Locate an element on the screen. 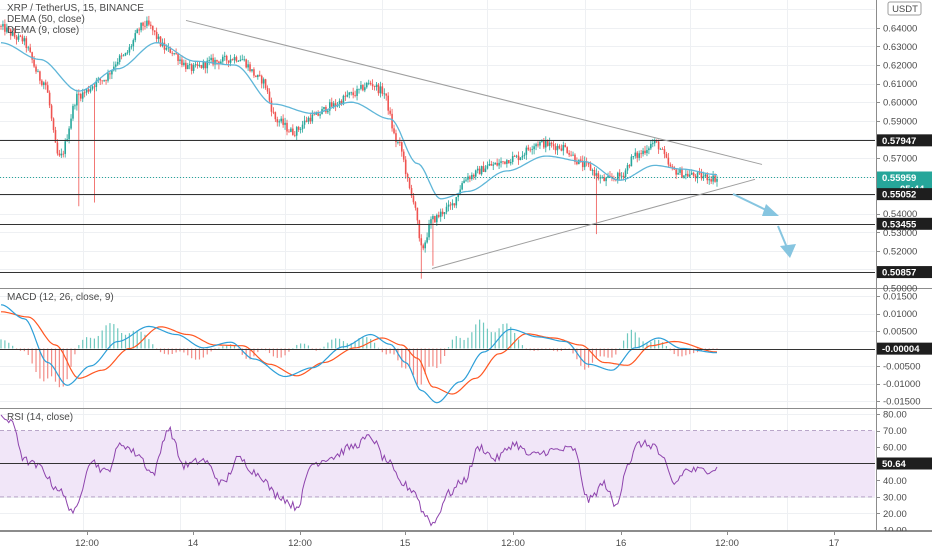 Image resolution: width=932 pixels, height=550 pixels. rsi-tick-label: 80.00 is located at coordinates (895, 414).